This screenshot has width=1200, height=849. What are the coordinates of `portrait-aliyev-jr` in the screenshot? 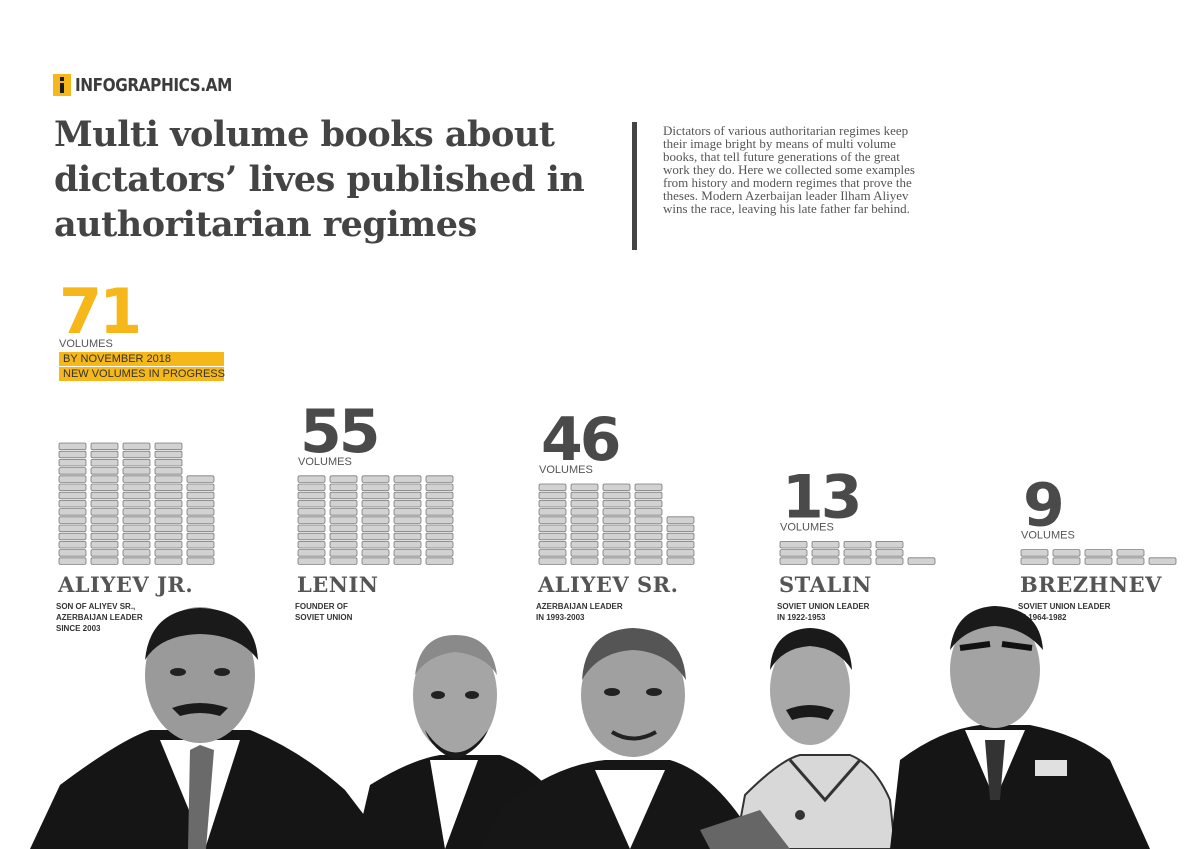 It's located at (210, 728).